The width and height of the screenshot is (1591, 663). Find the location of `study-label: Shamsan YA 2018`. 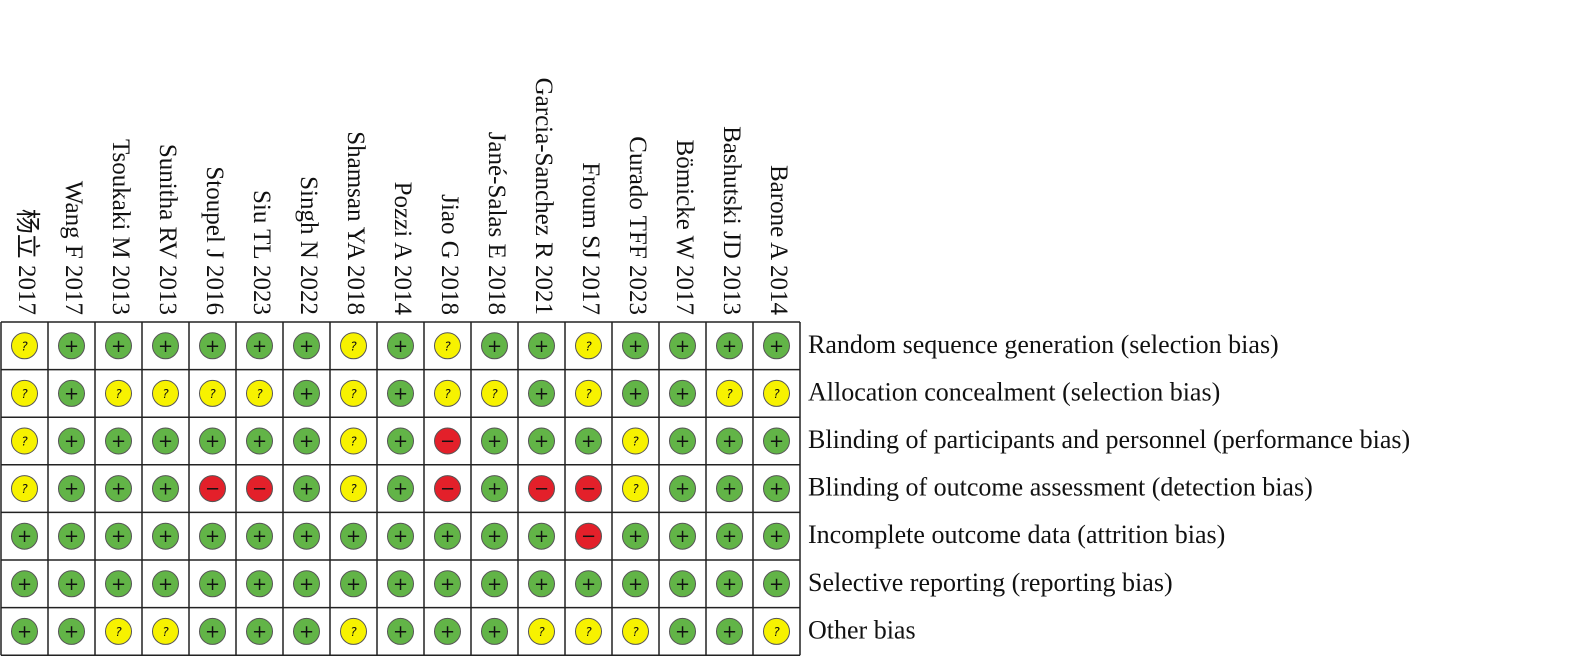

study-label: Shamsan YA 2018 is located at coordinates (355, 223).